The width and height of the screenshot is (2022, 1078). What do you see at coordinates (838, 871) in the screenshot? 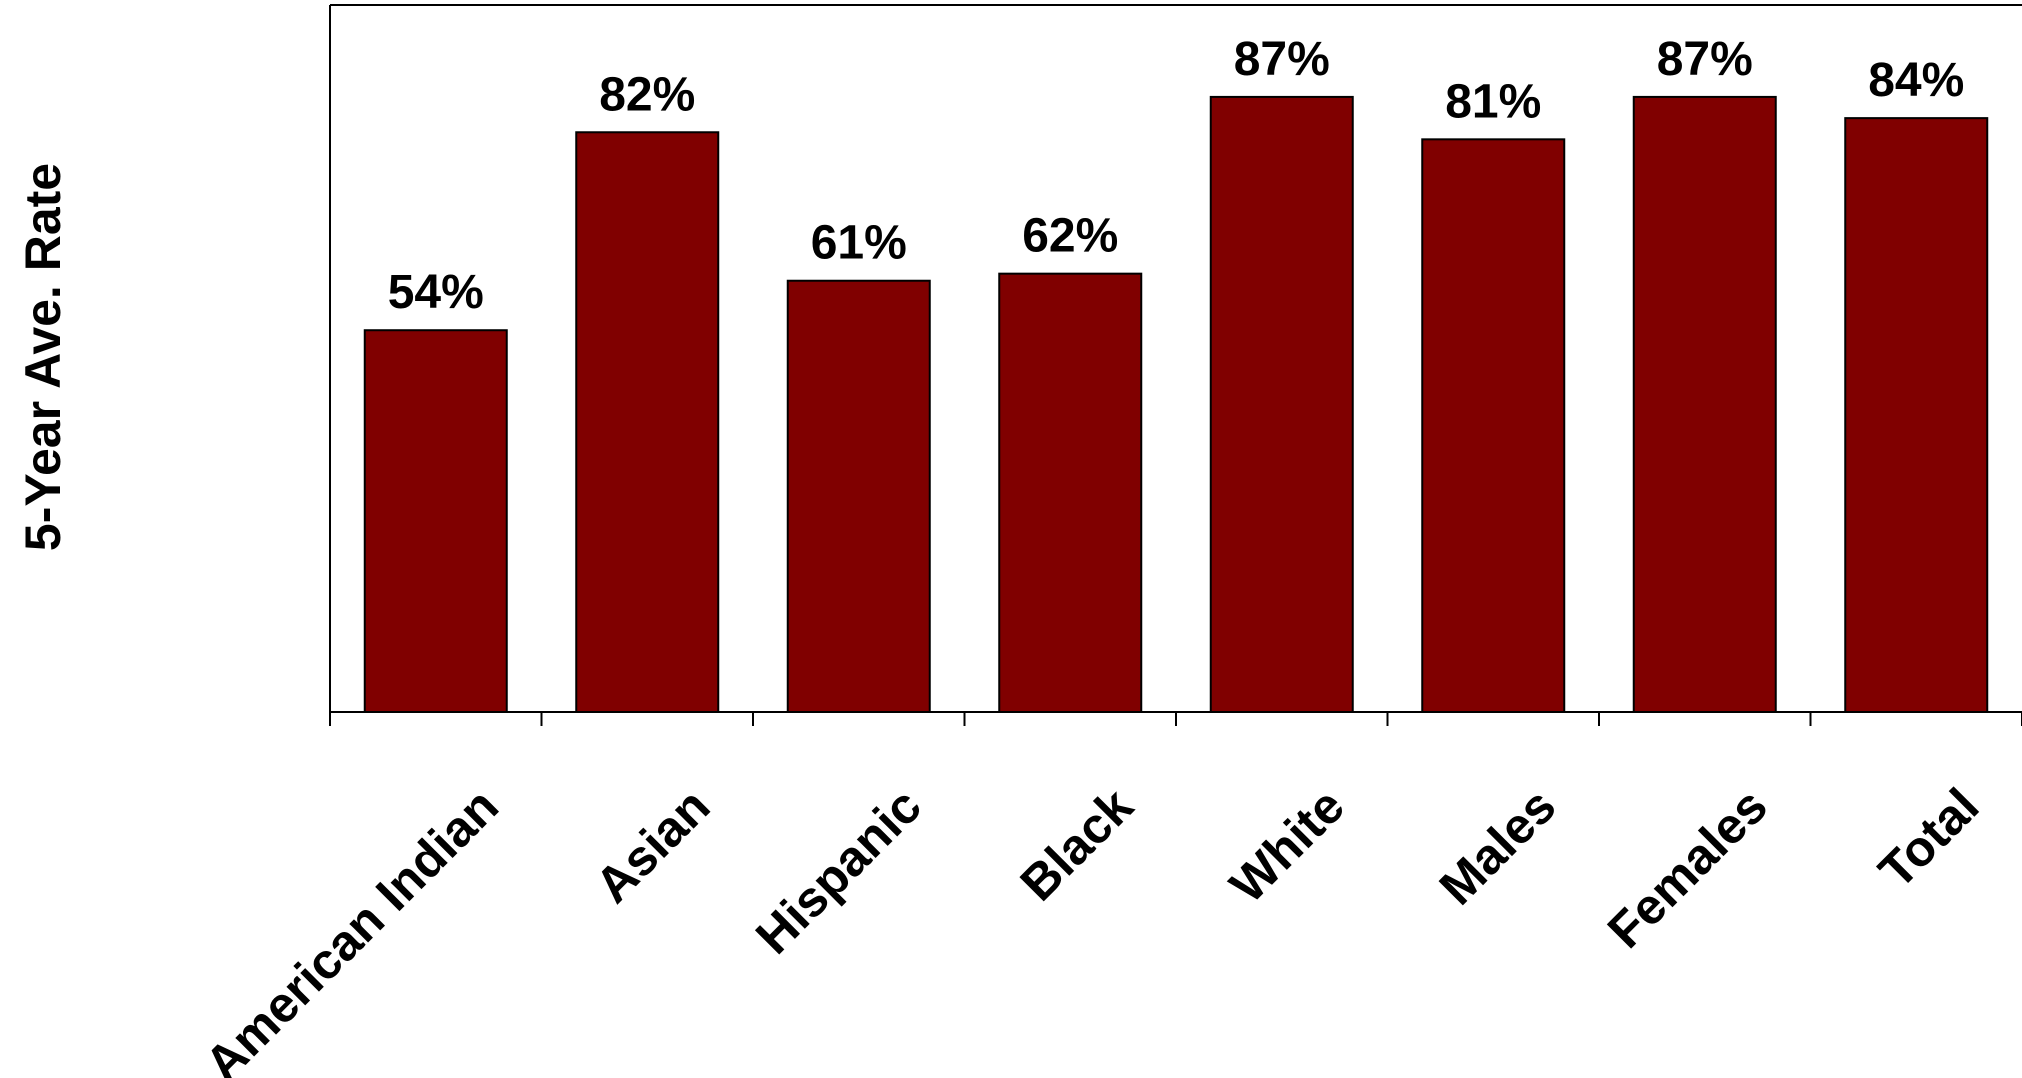
I see `category-label: Hispanic` at bounding box center [838, 871].